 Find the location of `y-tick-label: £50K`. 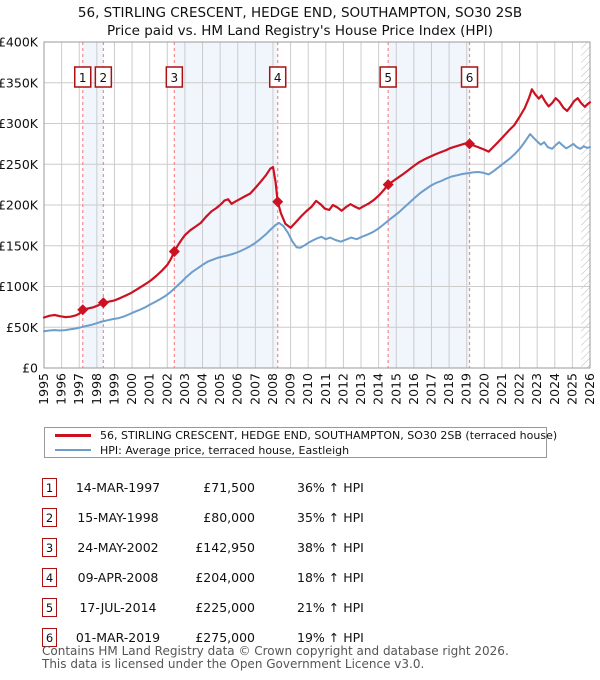

y-tick-label: £50K is located at coordinates (22, 327).